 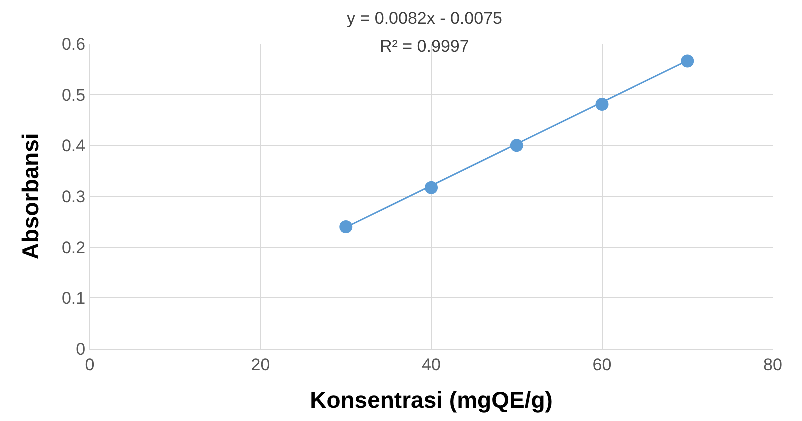 What do you see at coordinates (74, 248) in the screenshot?
I see `y-tick-label: 0.2` at bounding box center [74, 248].